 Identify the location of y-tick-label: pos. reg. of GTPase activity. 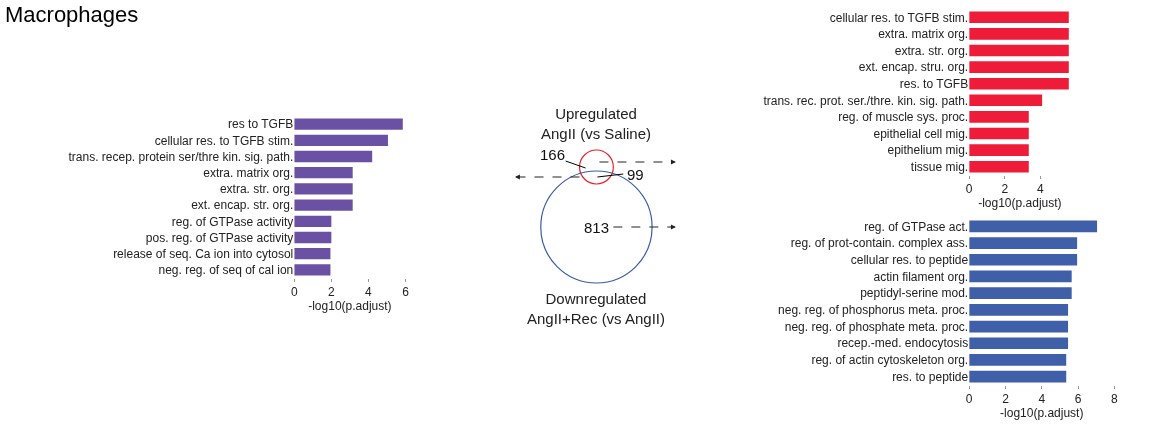
(219, 237).